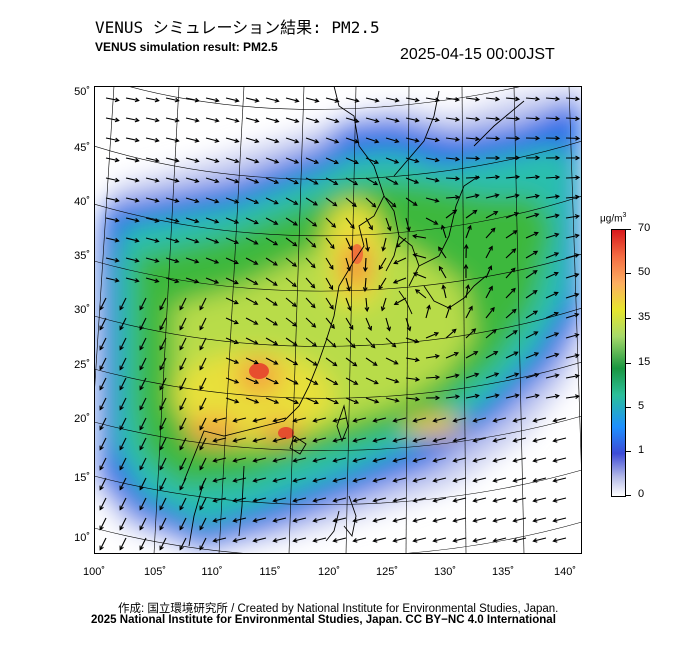 Image resolution: width=700 pixels, height=649 pixels. What do you see at coordinates (628, 273) in the screenshot?
I see `colorbar-tick` at bounding box center [628, 273].